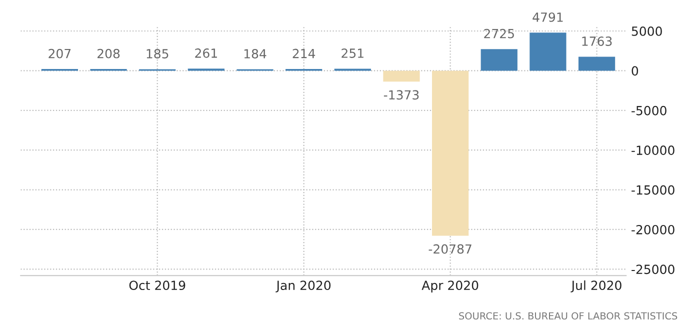 This screenshot has width=688, height=328. I want to click on data-label: -20787, so click(450, 249).